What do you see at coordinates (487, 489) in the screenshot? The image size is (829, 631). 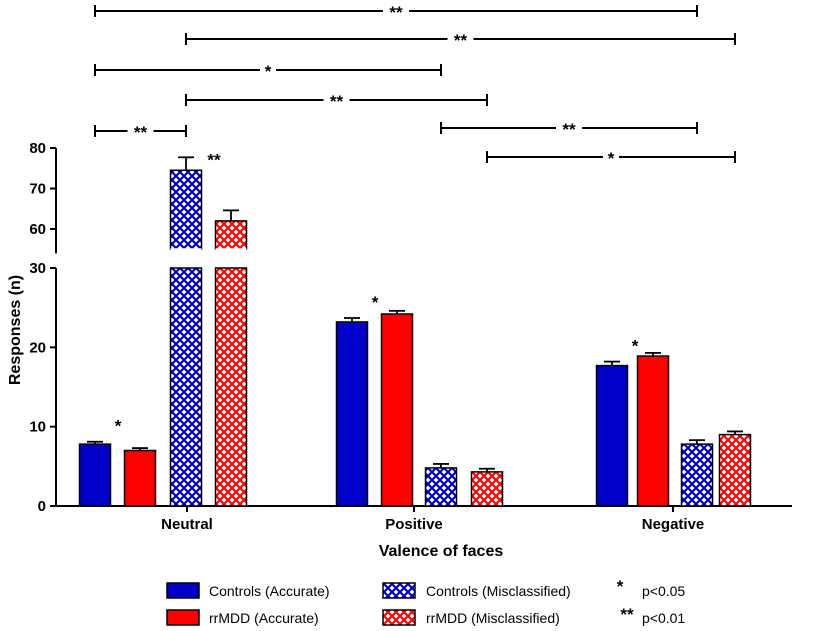 I see `bar-rrmdd-misclassified-positive` at bounding box center [487, 489].